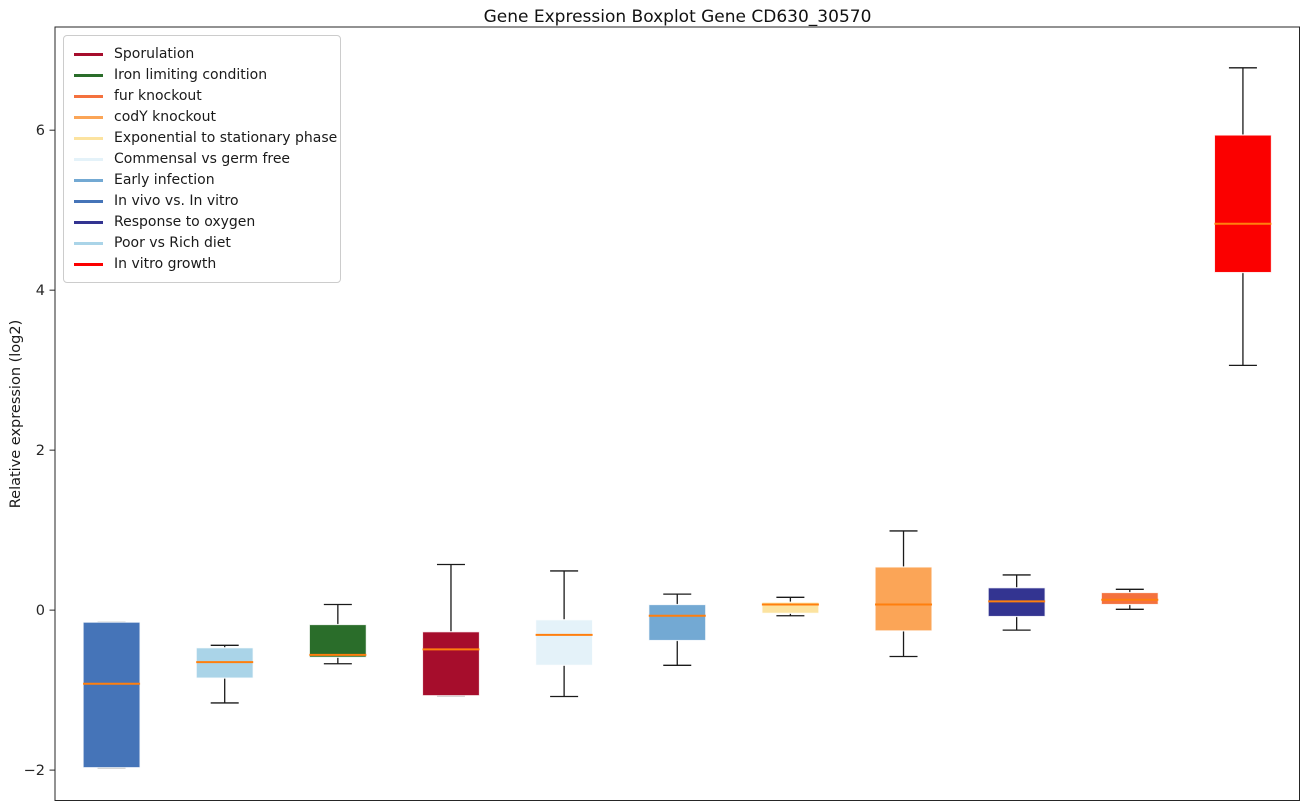 The image size is (1309, 812). Describe the element at coordinates (34, 771) in the screenshot. I see `y-tick-label: −2` at that location.